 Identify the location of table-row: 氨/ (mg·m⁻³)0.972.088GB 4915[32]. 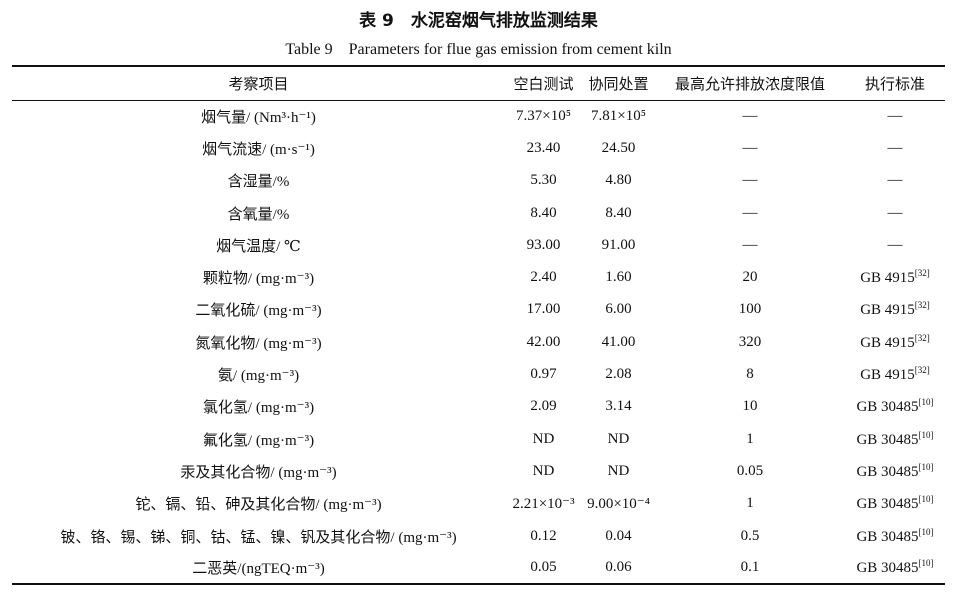
(478, 374).